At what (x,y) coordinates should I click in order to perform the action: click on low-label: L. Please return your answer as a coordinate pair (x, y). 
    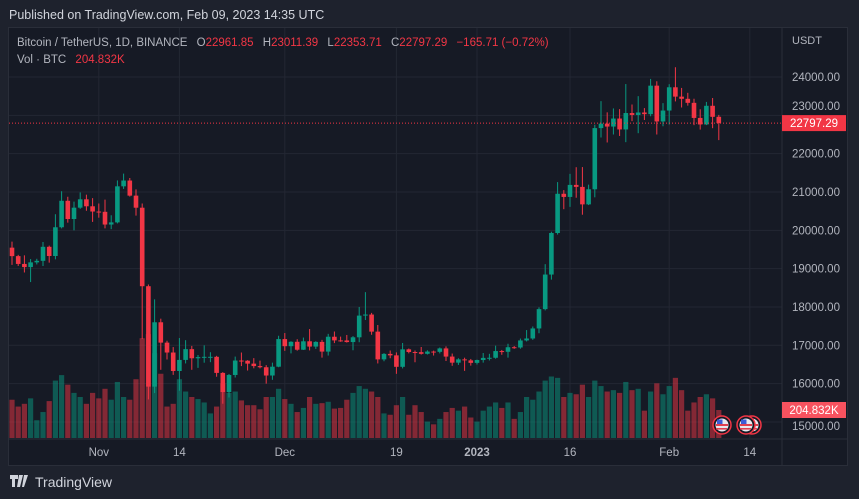
    Looking at the image, I should click on (330, 43).